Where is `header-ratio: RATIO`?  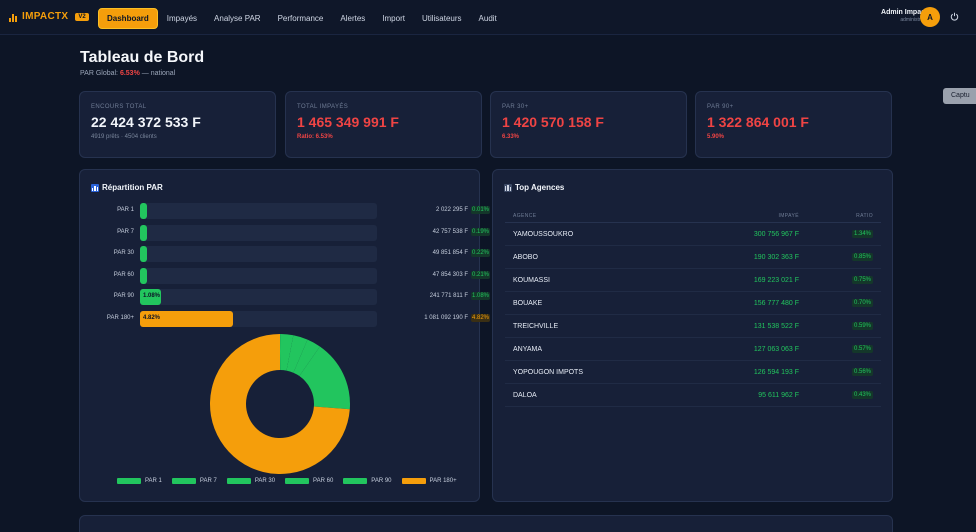
header-ratio: RATIO is located at coordinates (864, 216).